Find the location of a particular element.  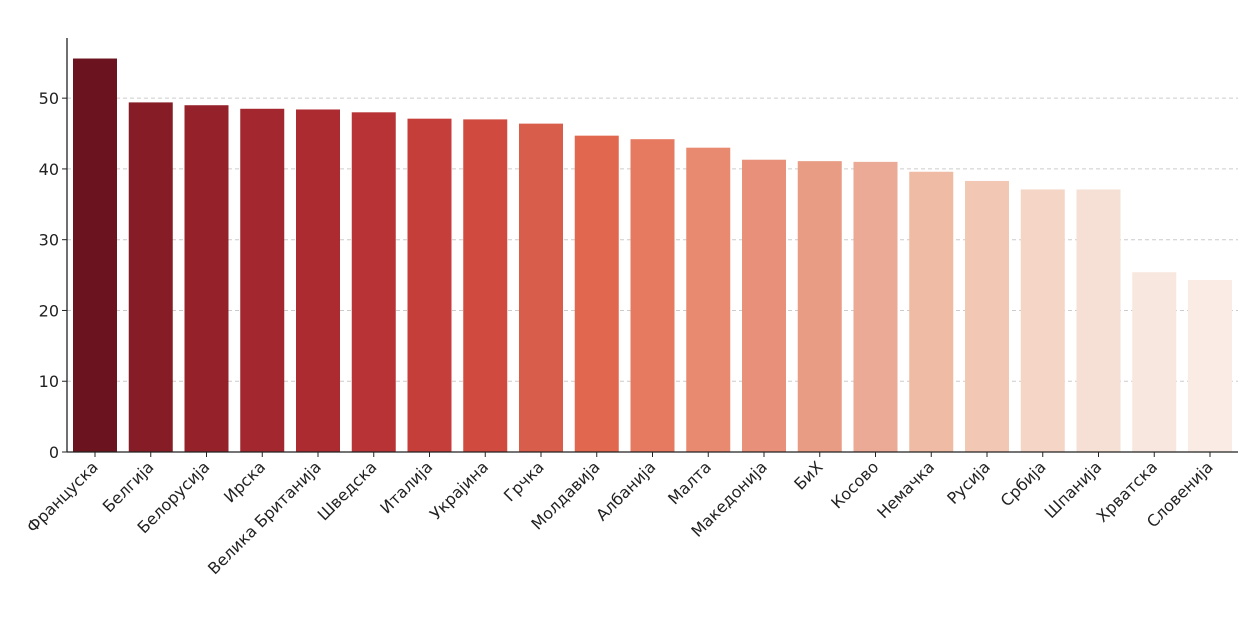

x-tick-label: Украјина is located at coordinates (459, 490).